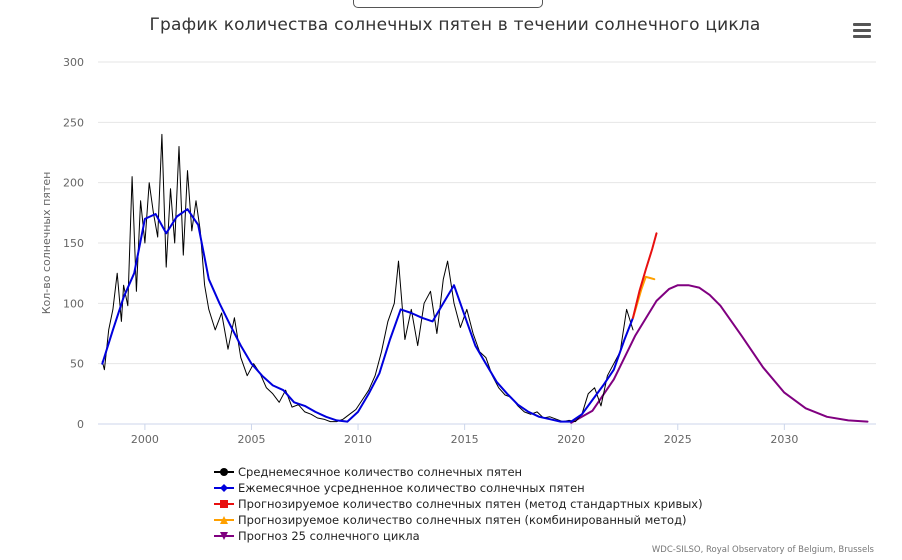  I want to click on y-tick-label-0: 0, so click(80, 424).